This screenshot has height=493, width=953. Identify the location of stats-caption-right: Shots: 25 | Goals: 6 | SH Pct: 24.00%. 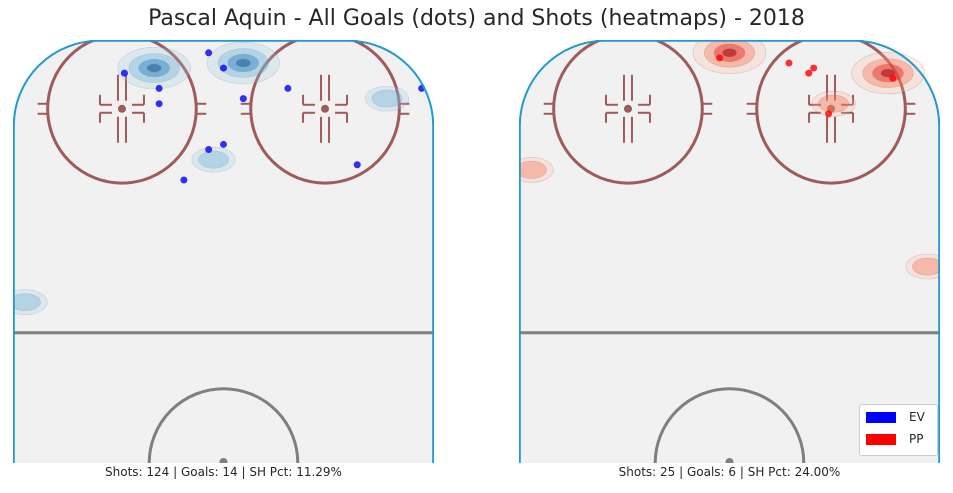
(729, 472).